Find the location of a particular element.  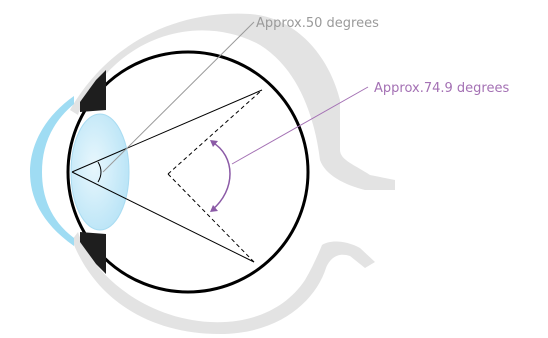

iris-lower is located at coordinates (93, 253).